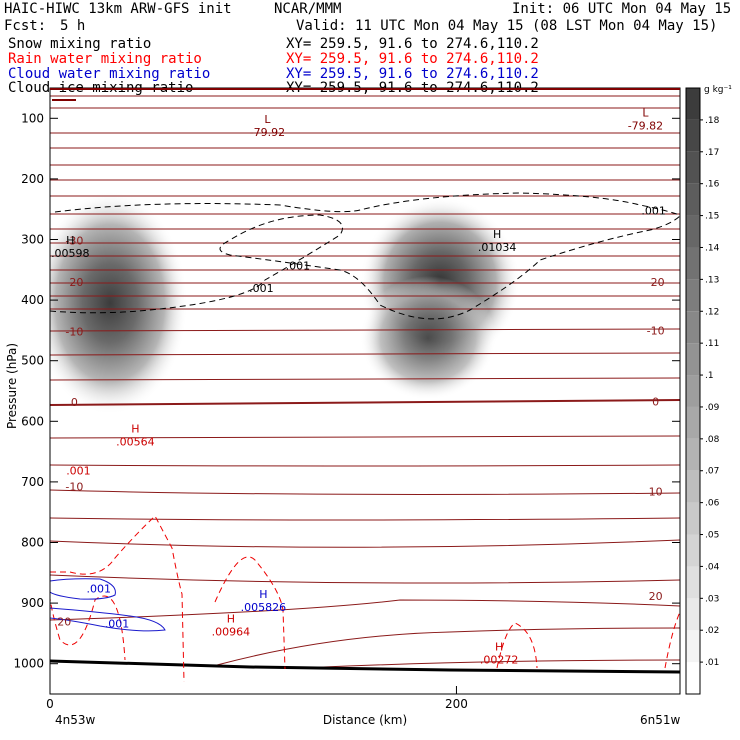  What do you see at coordinates (712, 599) in the screenshot?
I see `colorbar-tick-label: .03` at bounding box center [712, 599].